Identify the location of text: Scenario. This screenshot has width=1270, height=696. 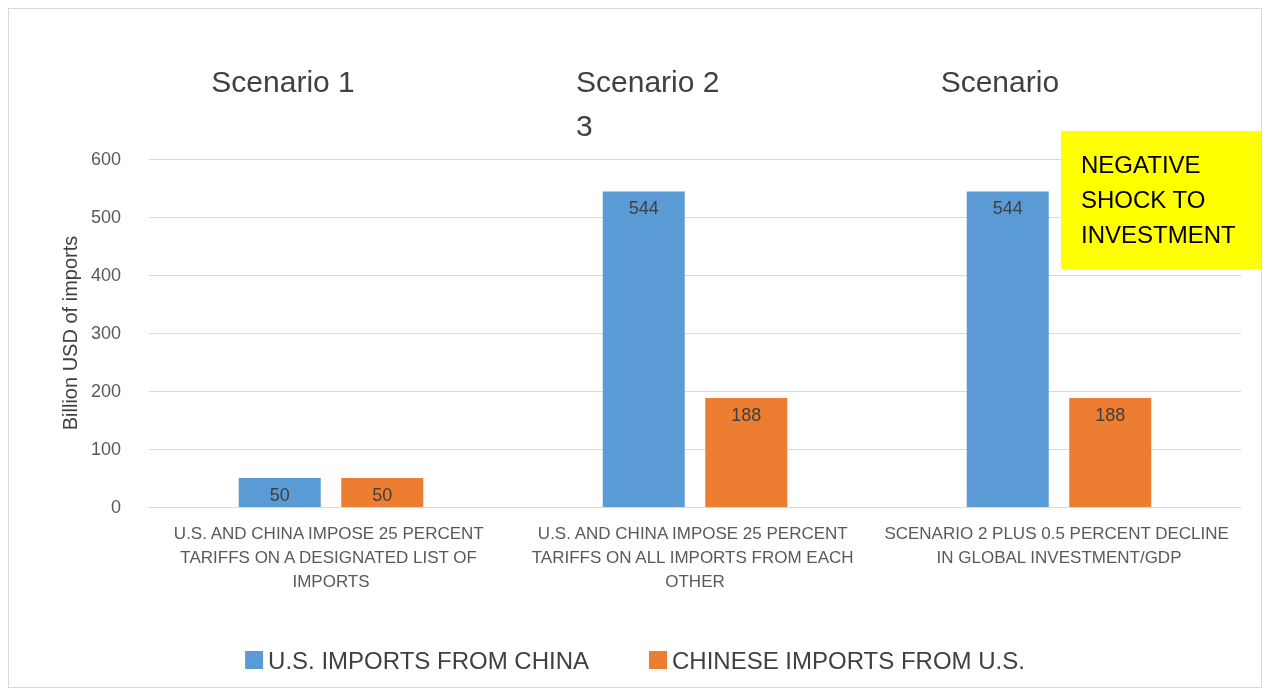
(1000, 81).